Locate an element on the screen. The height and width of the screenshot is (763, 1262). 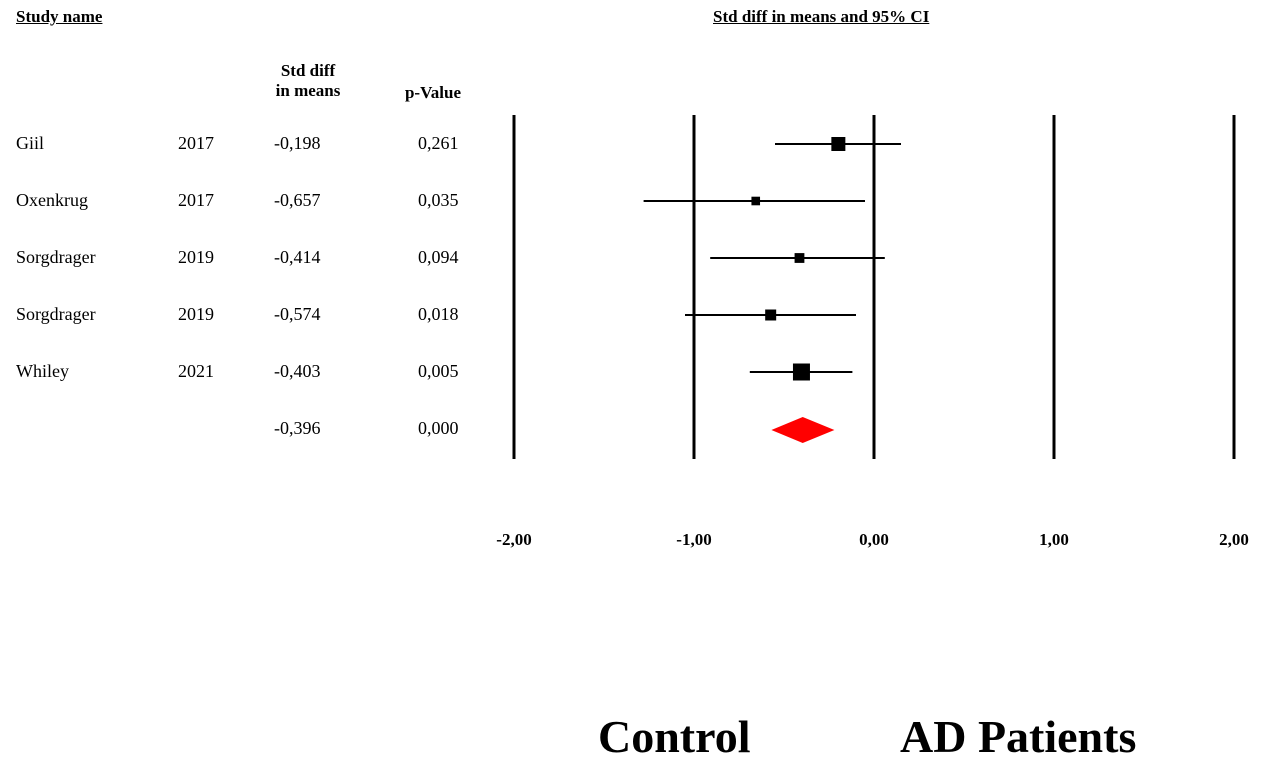
study-effect: -0,657 is located at coordinates (297, 200).